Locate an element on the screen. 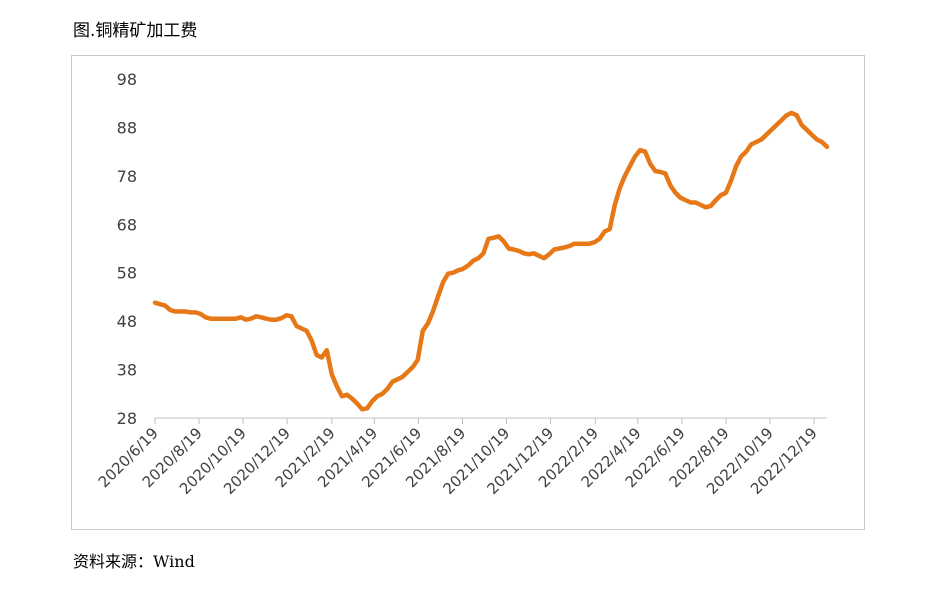  source-note: 资料来源：Wind is located at coordinates (134, 561).